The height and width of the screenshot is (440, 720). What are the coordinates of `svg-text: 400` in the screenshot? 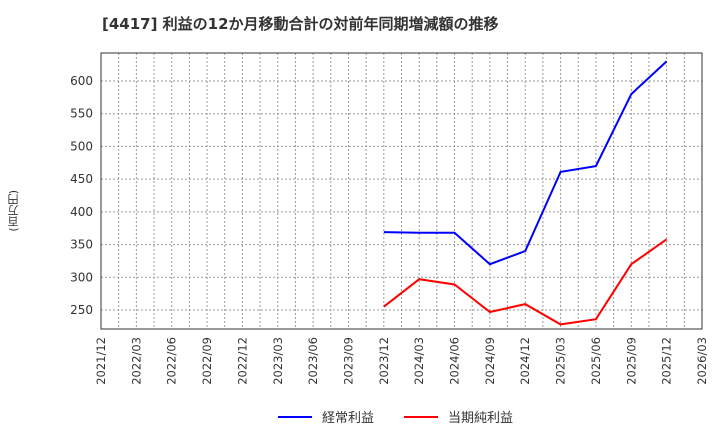 It's located at (81, 212).